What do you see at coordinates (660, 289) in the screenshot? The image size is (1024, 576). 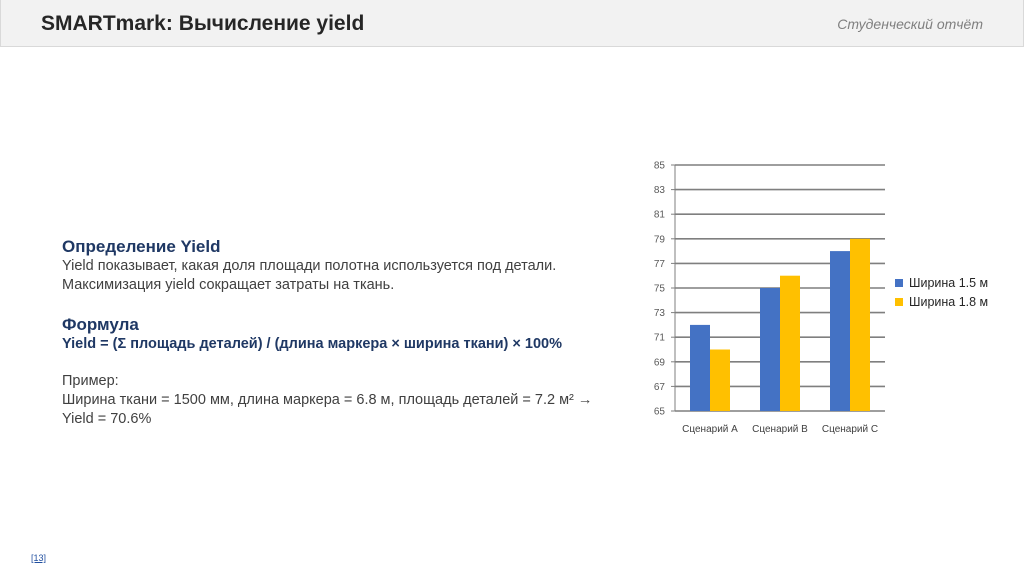 I see `y-tick-label: 75` at bounding box center [660, 289].